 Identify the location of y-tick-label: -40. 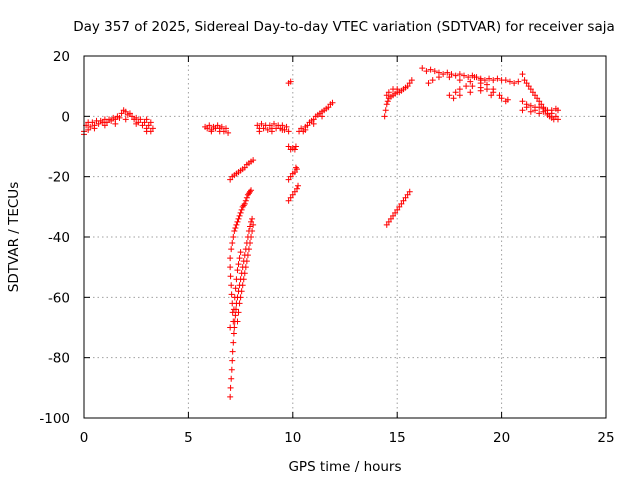
(59, 238).